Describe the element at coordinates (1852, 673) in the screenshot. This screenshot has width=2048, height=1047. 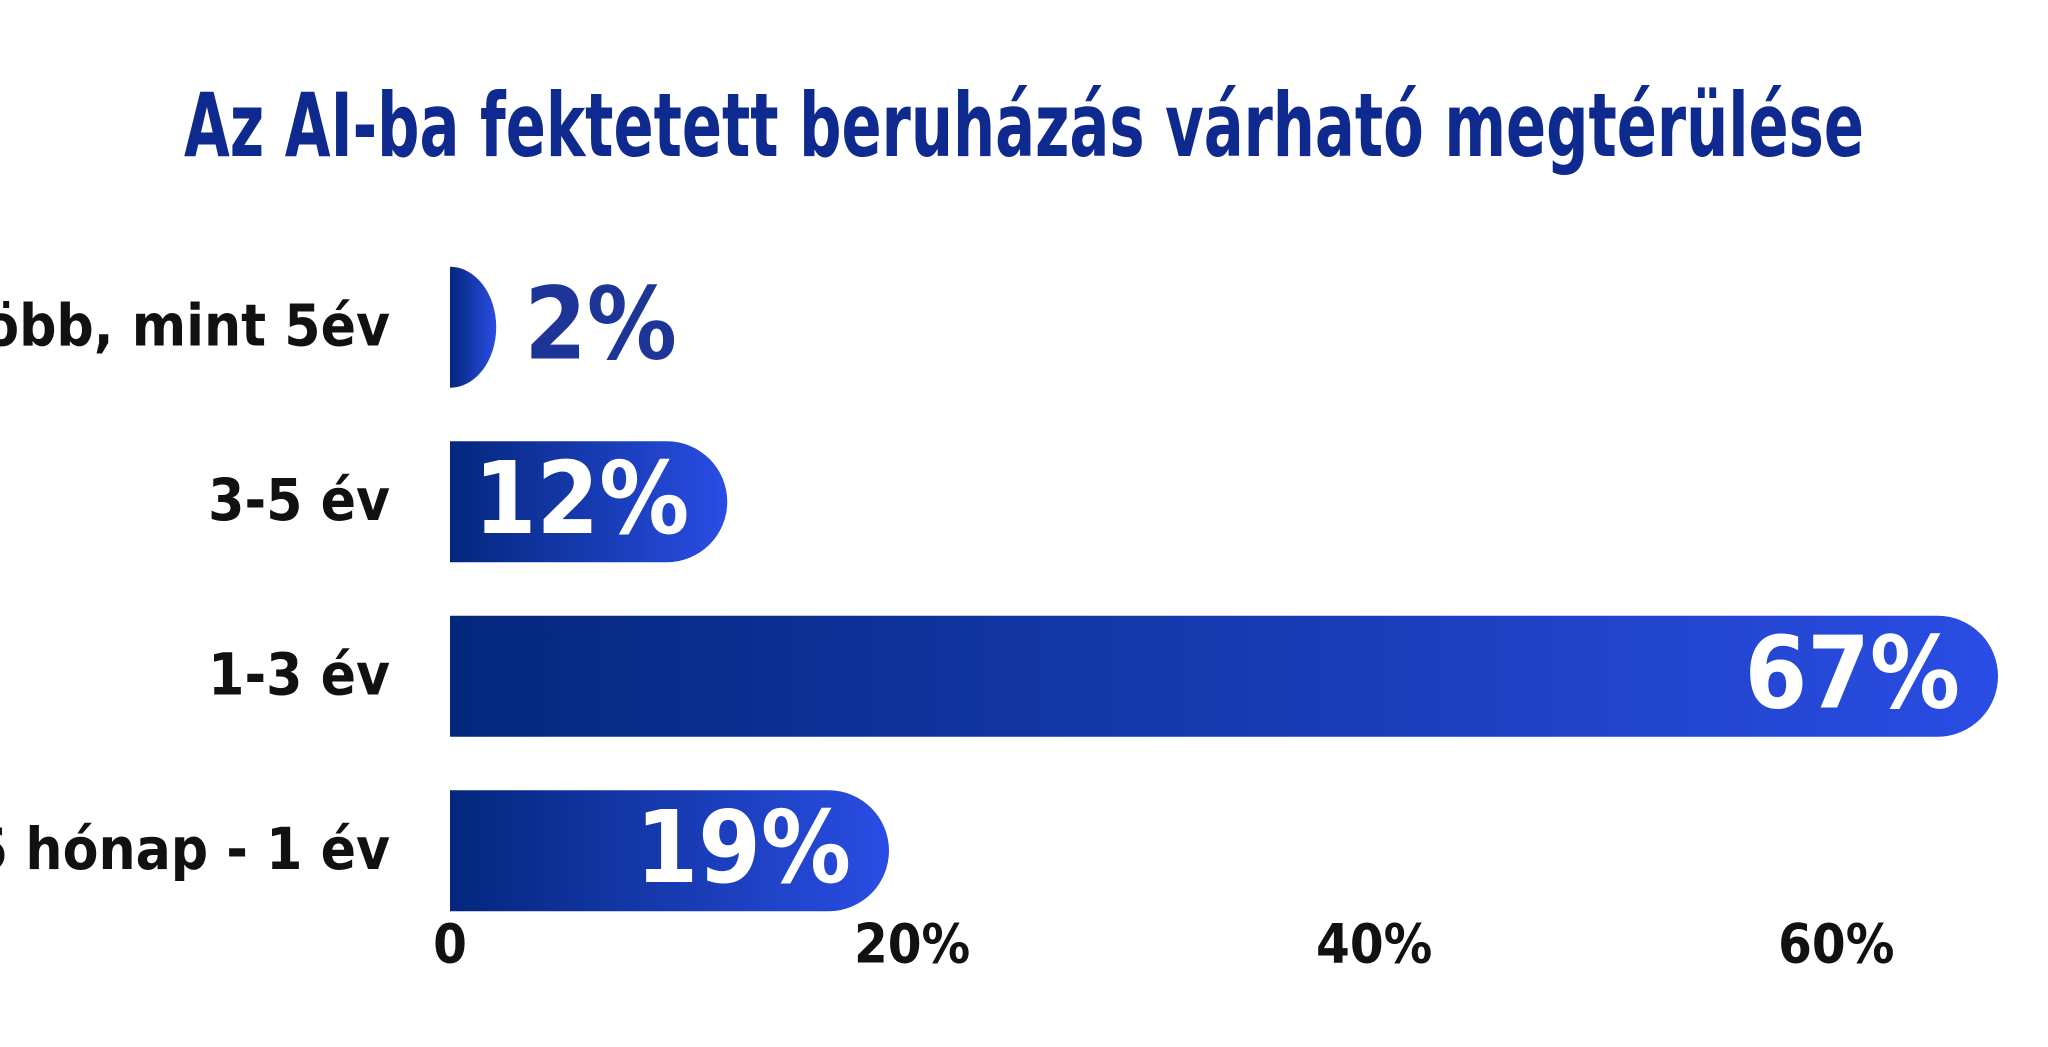
I see `value-label: 67%` at that location.